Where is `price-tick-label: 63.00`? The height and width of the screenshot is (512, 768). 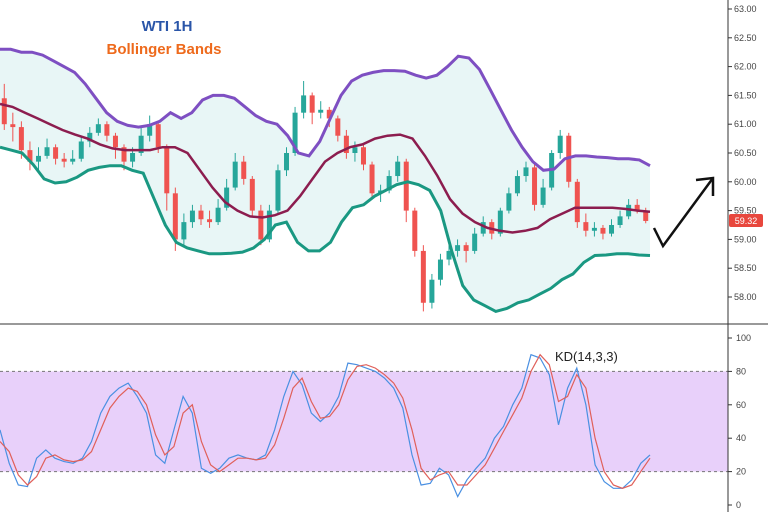
price-tick-label: 63.00 is located at coordinates (745, 9).